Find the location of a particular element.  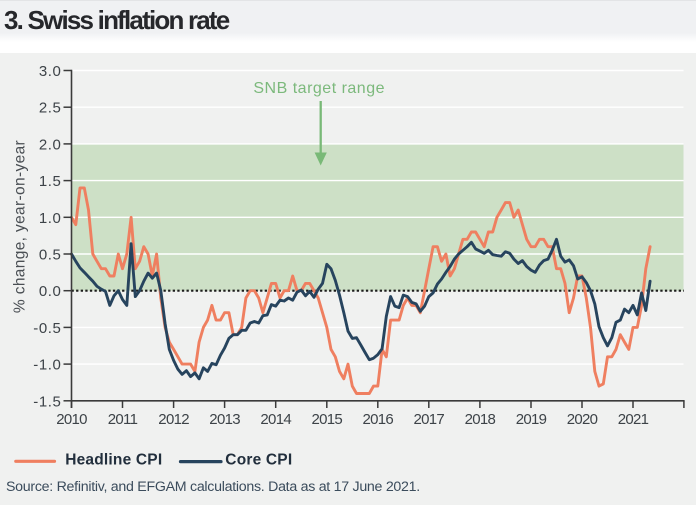

svg-text: 2.0 is located at coordinates (50, 144).